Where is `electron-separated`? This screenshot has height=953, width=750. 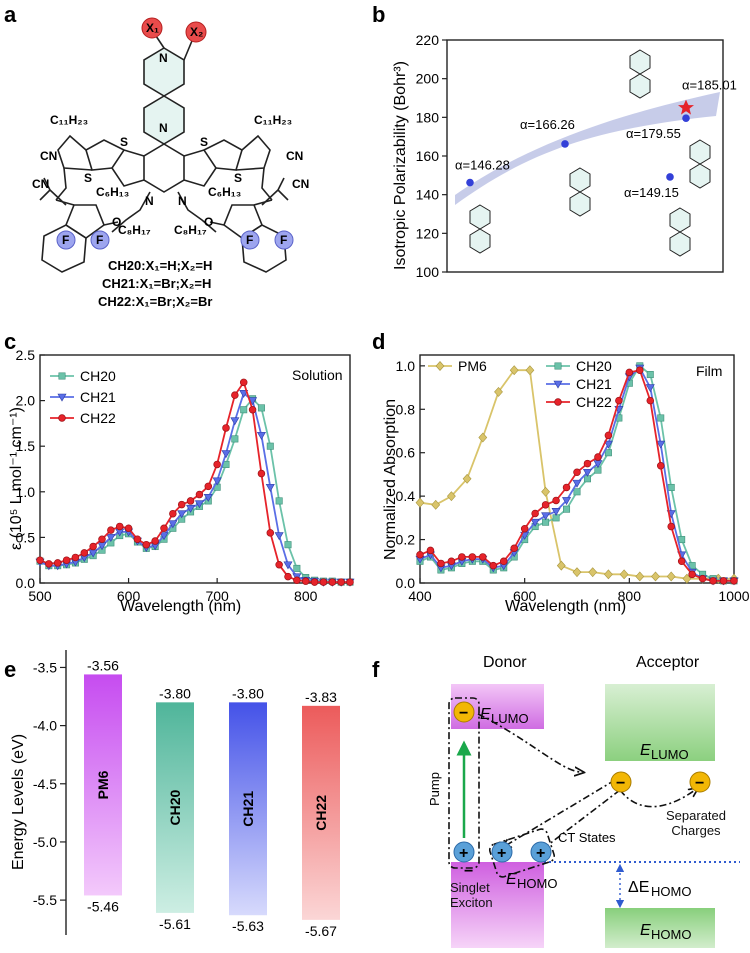 electron-separated is located at coordinates (700, 782).